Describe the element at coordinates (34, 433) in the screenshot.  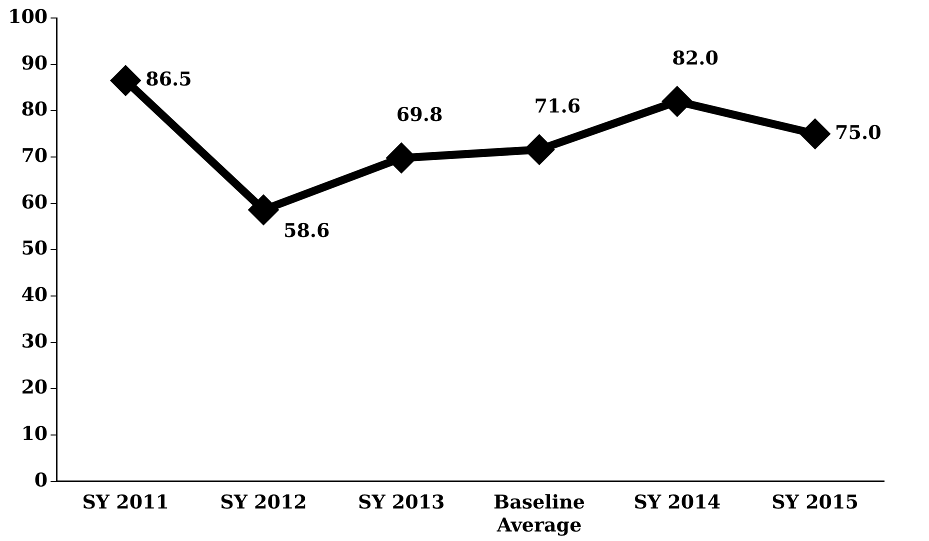
I see `y-tick-label: 10` at that location.